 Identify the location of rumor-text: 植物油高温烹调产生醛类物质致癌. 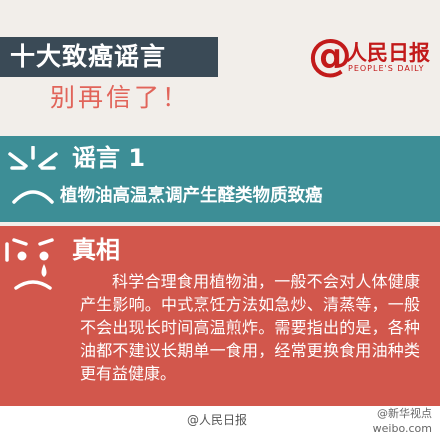
(191, 196).